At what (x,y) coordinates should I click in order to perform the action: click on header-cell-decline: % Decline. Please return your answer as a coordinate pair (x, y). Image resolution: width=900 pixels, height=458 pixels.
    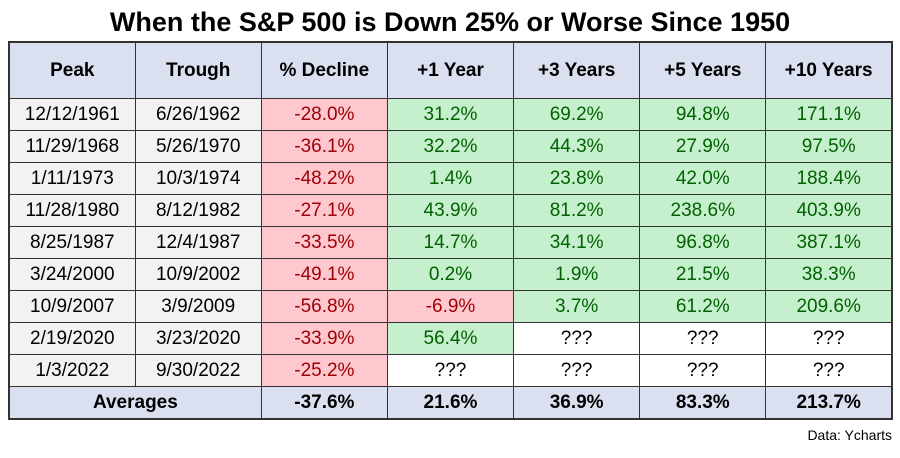
    Looking at the image, I should click on (324, 70).